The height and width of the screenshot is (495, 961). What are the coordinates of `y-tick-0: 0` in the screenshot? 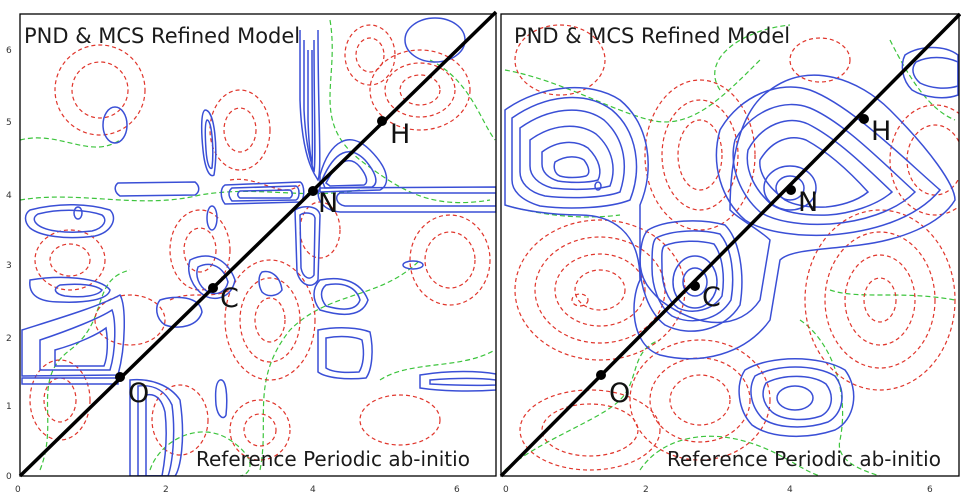 It's located at (9, 477).